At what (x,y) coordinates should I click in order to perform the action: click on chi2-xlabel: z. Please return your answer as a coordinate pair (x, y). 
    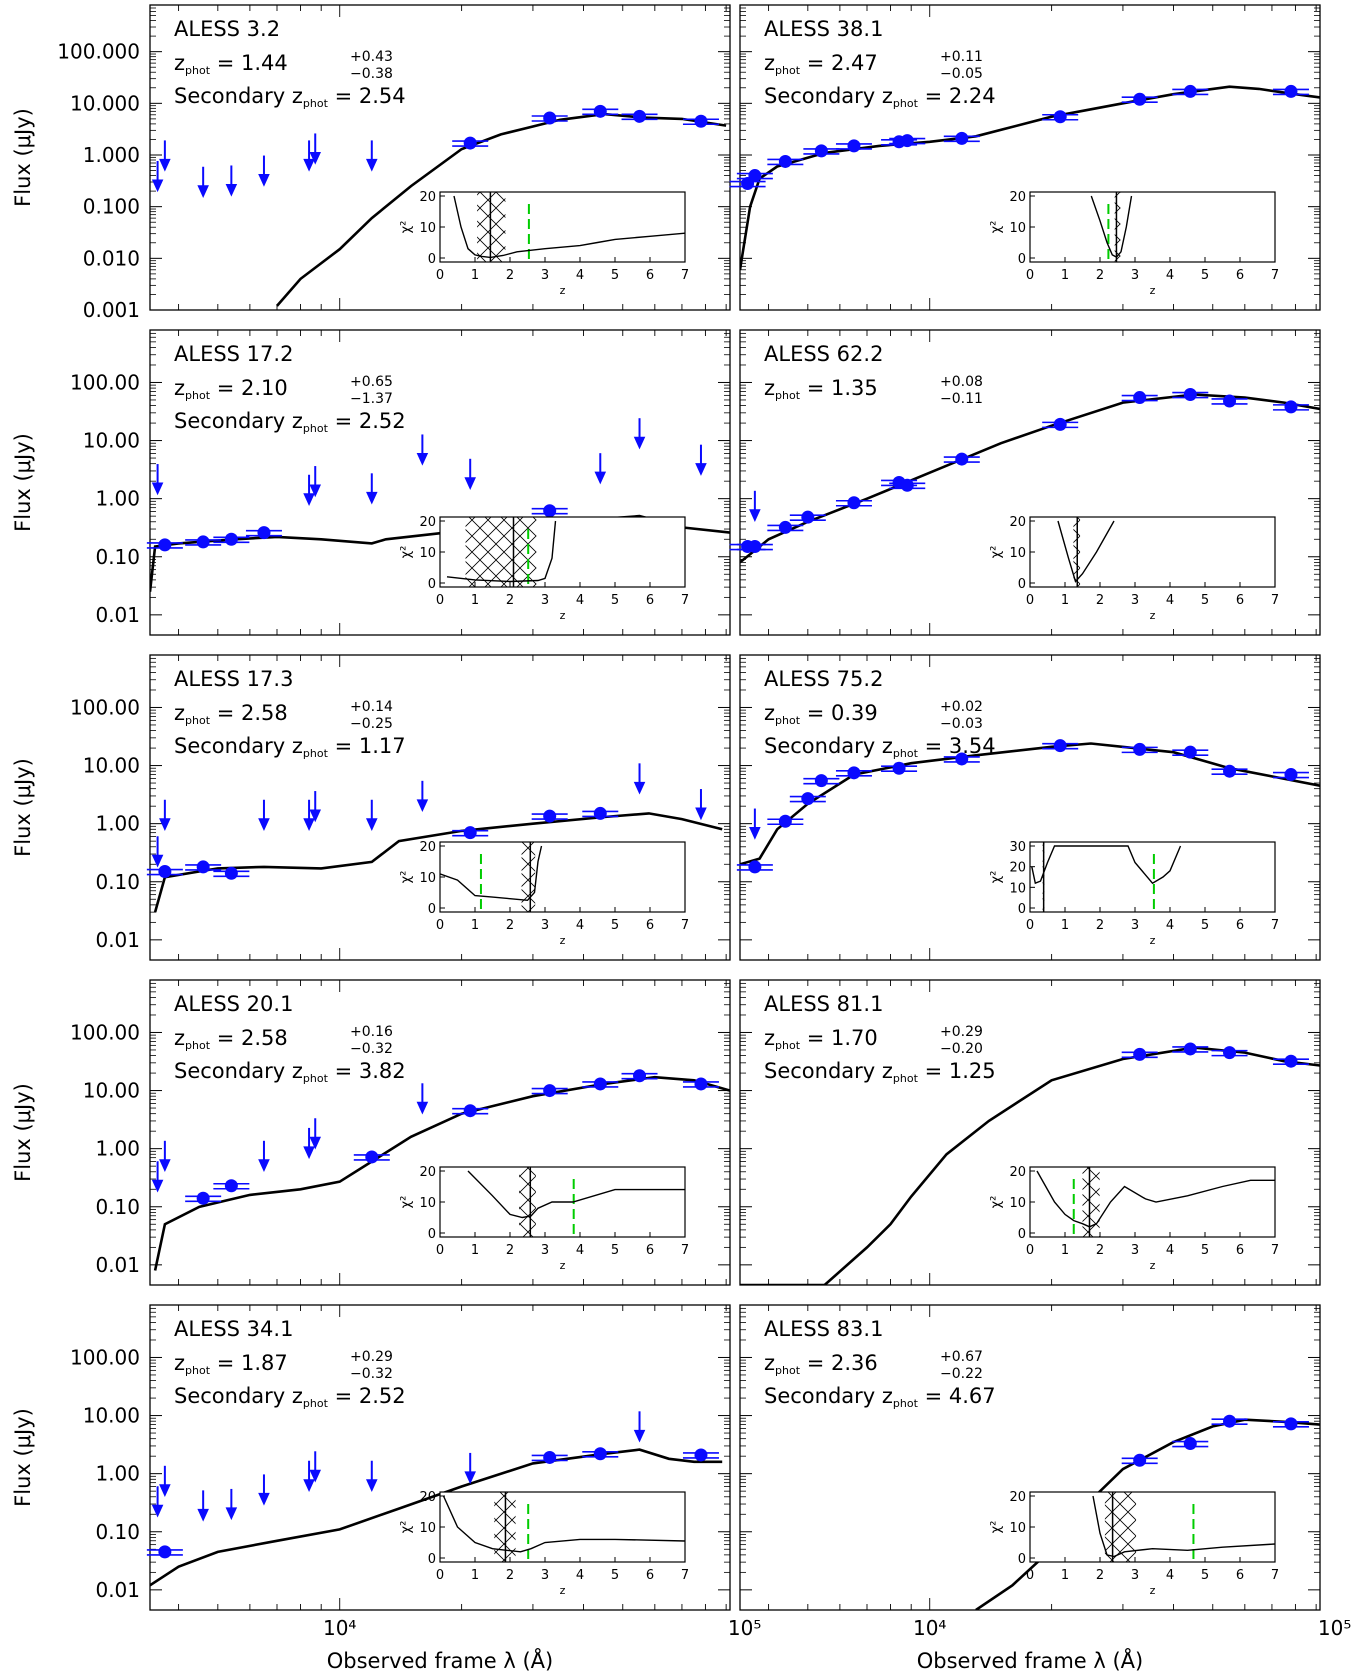
    Looking at the image, I should click on (1153, 1265).